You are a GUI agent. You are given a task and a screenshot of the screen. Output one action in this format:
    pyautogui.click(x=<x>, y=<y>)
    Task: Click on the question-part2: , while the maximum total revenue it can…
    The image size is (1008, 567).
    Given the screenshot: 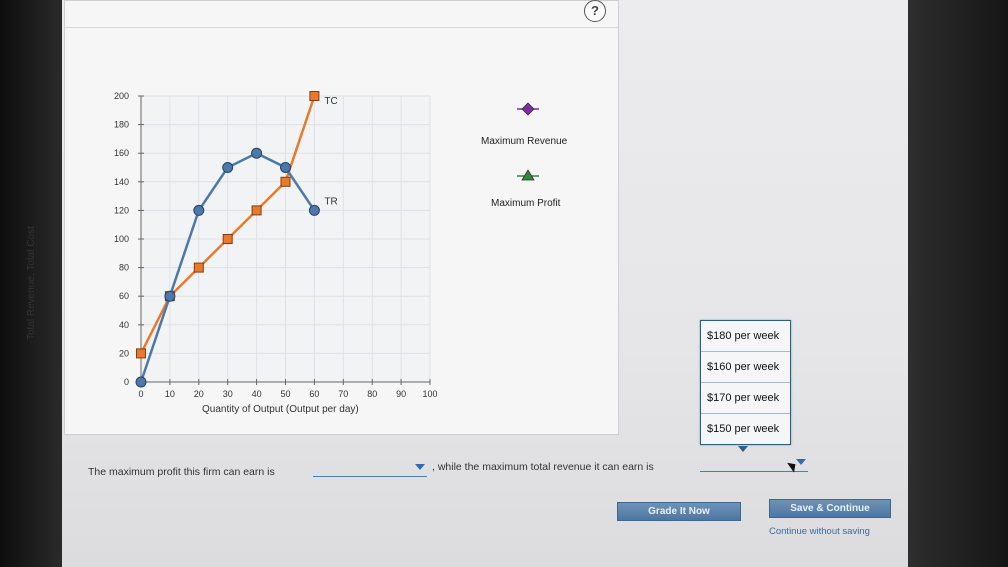 What is the action you would take?
    pyautogui.click(x=543, y=467)
    